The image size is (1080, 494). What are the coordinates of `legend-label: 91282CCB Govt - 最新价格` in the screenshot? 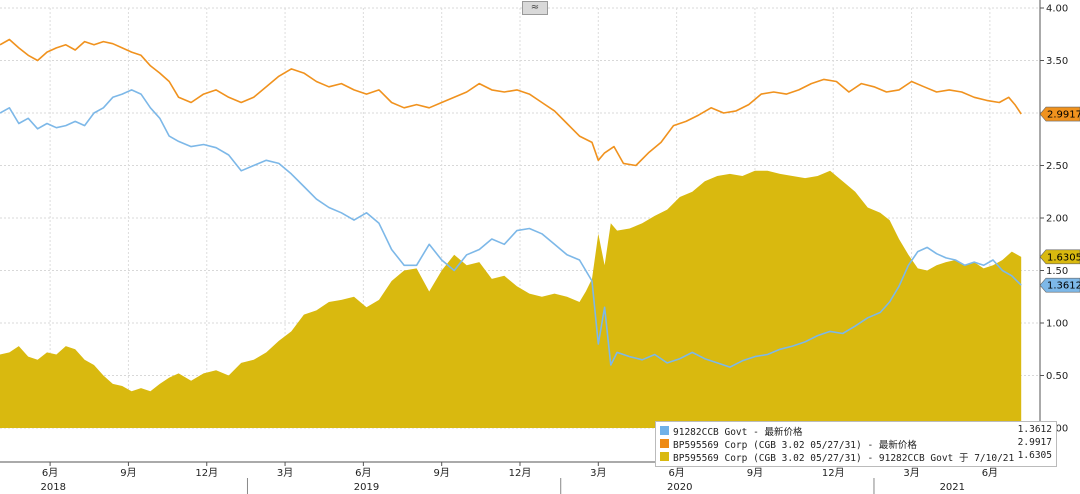 It's located at (738, 432).